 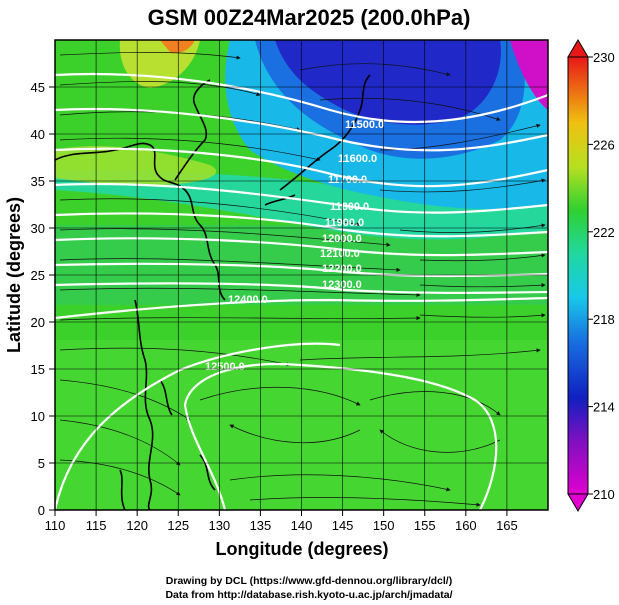 I want to click on y-tick-label: 15, so click(x=38, y=369).